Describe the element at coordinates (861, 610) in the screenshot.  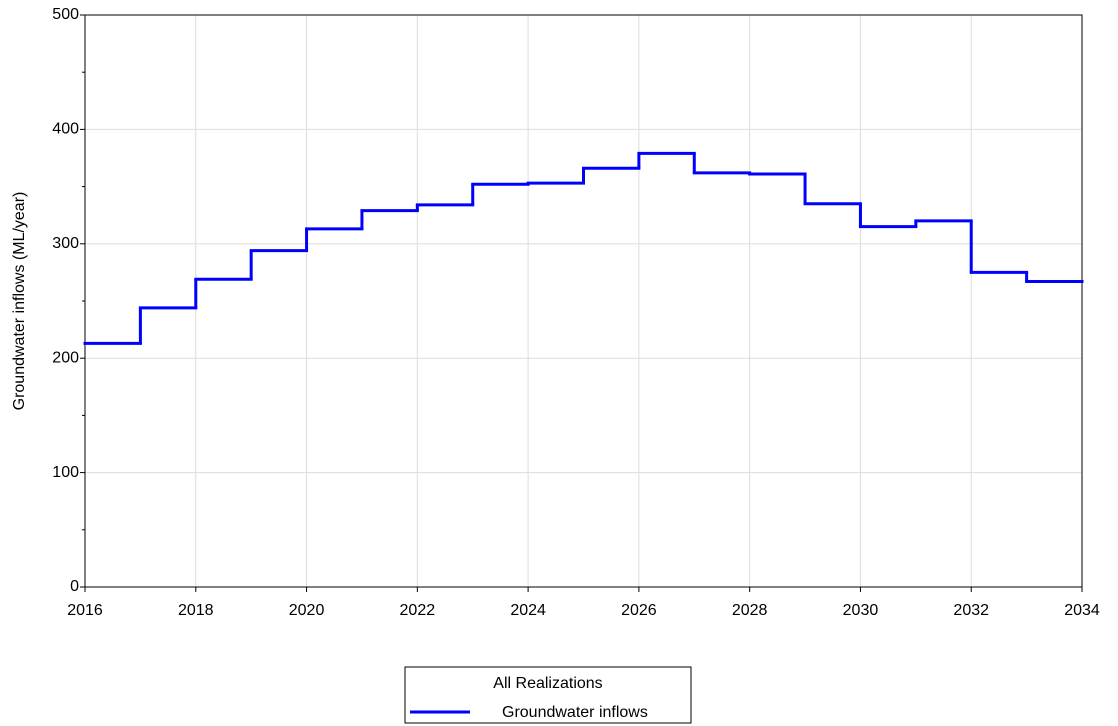
I see `x-tick-label: 2030` at that location.